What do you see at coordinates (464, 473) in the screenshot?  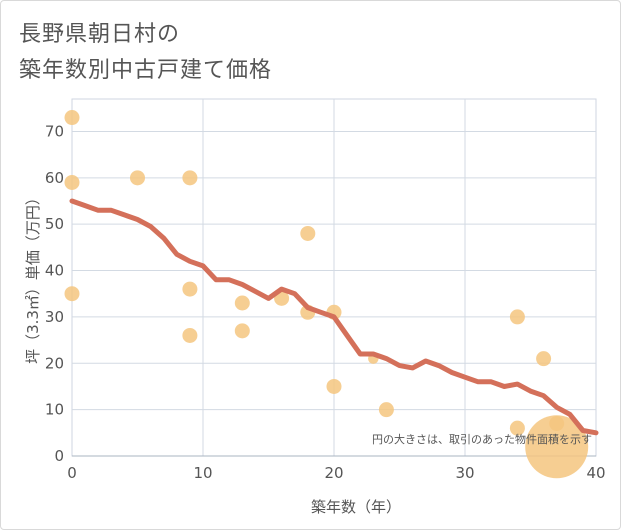 I see `x-tick-label: 30` at bounding box center [464, 473].